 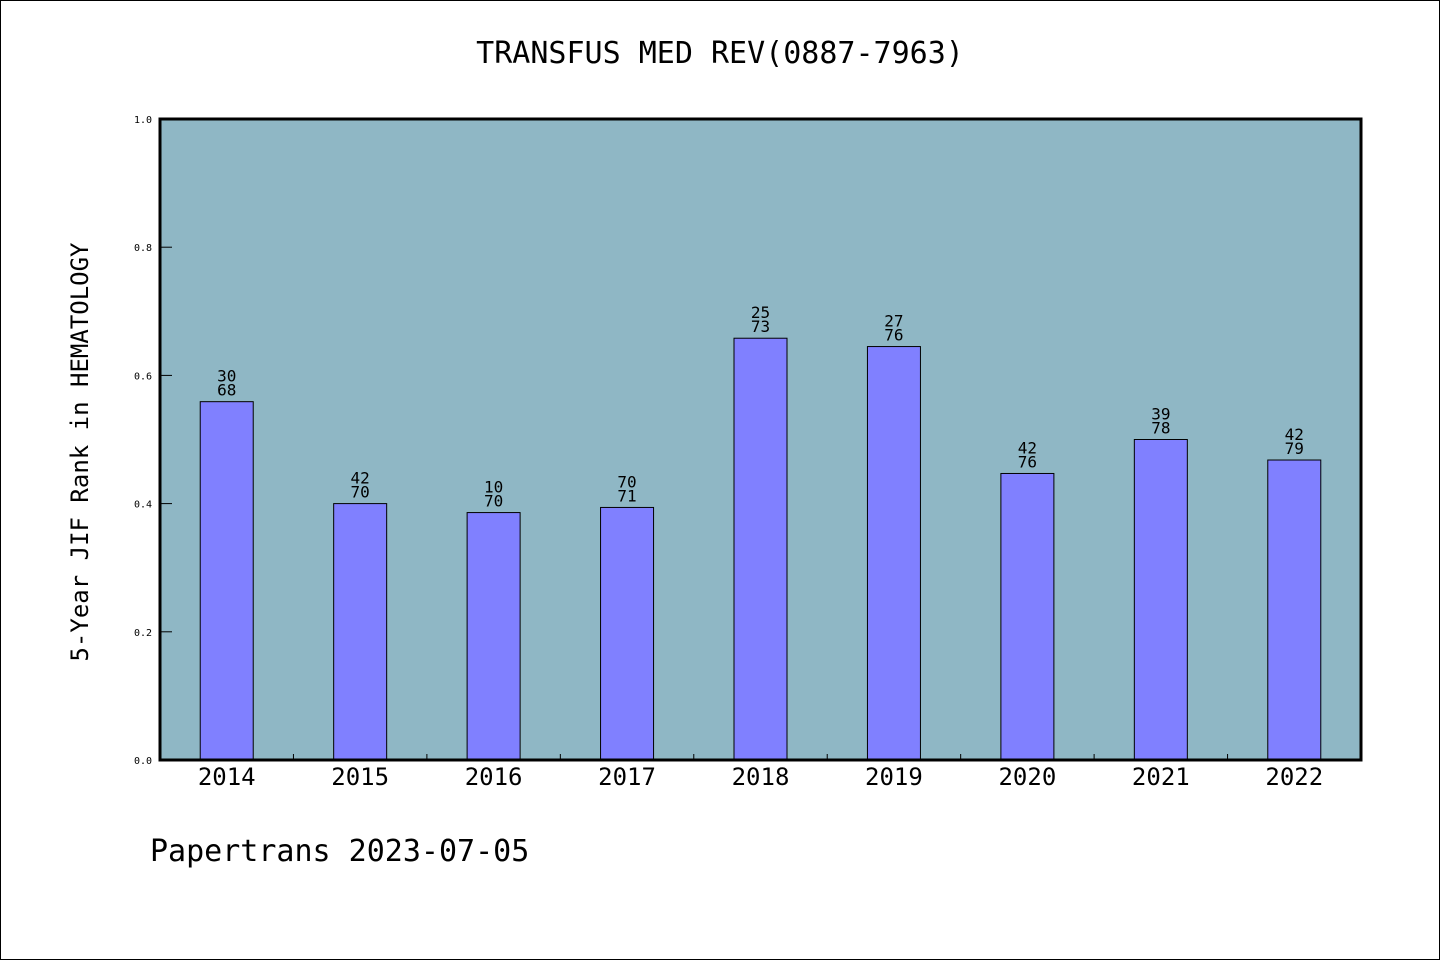 What do you see at coordinates (1294, 777) in the screenshot?
I see `x-tick-label: 2022` at bounding box center [1294, 777].